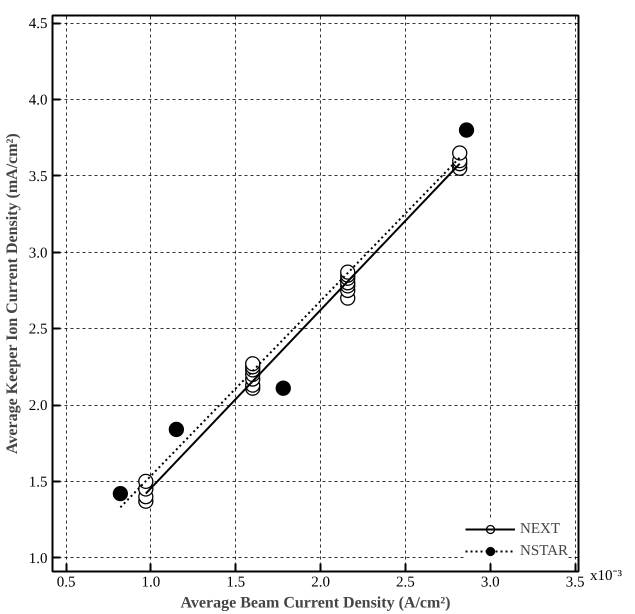 Image resolution: width=635 pixels, height=614 pixels. What do you see at coordinates (236, 582) in the screenshot?
I see `x-tick-label: 1.5` at bounding box center [236, 582].